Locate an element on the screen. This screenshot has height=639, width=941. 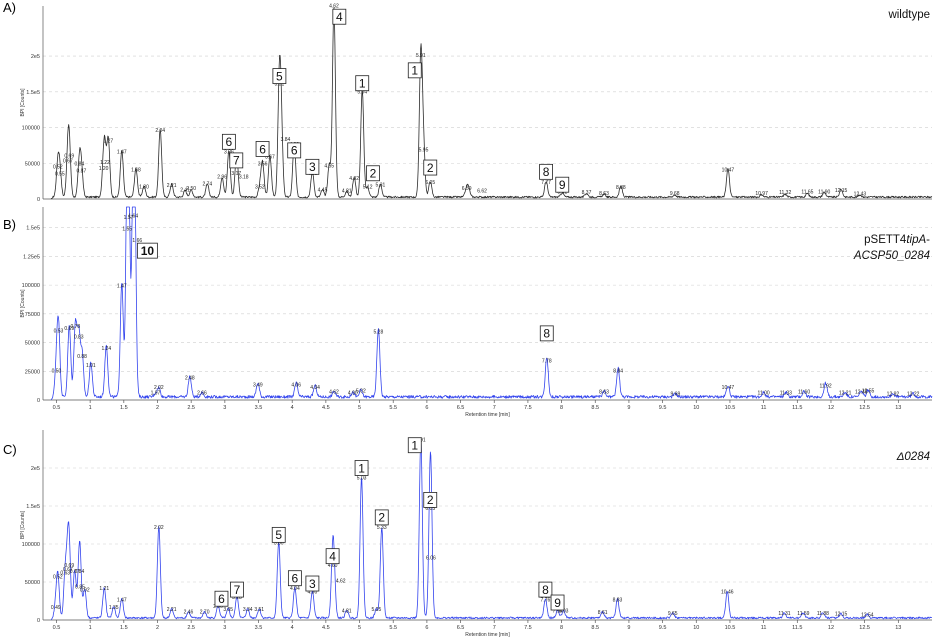
peak-label: 3.56 is located at coordinates (263, 165).